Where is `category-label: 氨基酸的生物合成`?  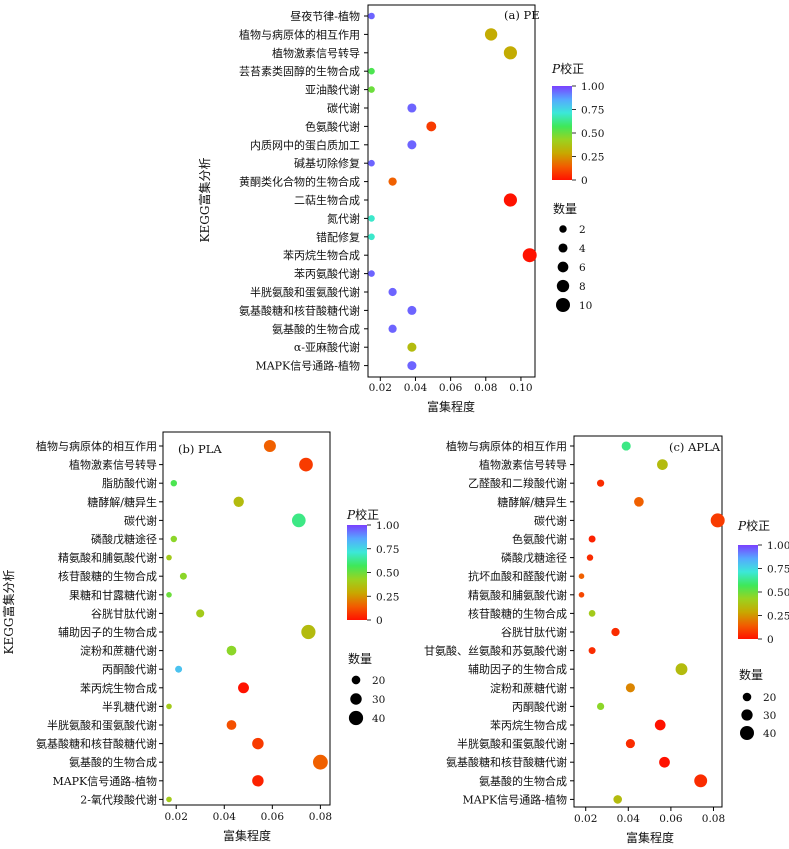 category-label: 氨基酸的生物合成 is located at coordinates (316, 329).